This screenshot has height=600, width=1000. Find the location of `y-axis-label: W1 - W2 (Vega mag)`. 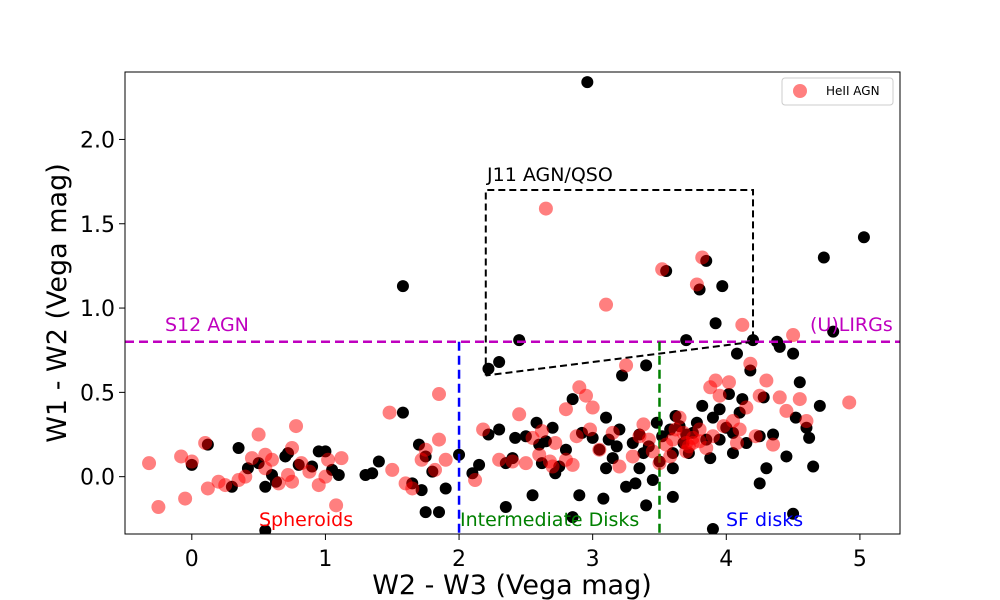

y-axis-label: W1 - W2 (Vega mag) is located at coordinates (57, 303).